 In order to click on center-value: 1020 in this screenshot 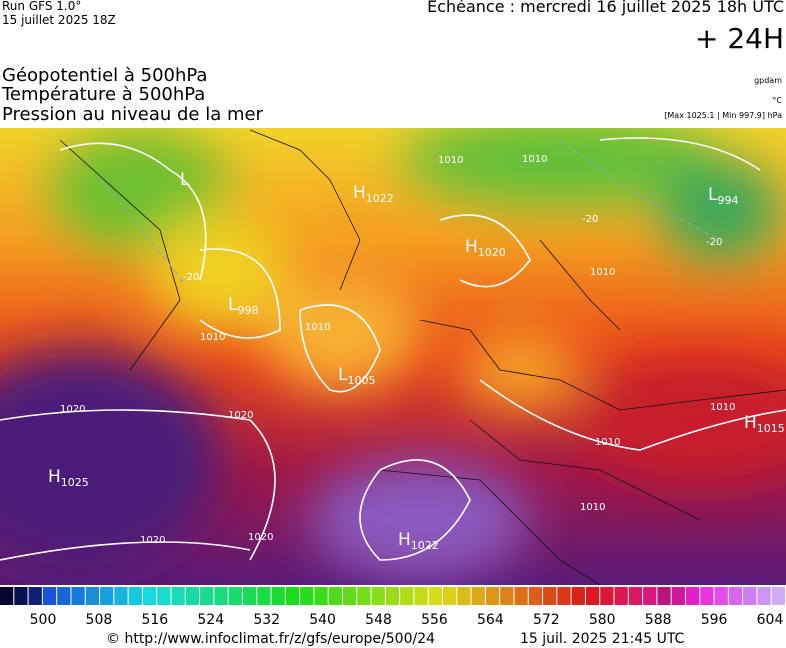, I will do `click(492, 252)`.